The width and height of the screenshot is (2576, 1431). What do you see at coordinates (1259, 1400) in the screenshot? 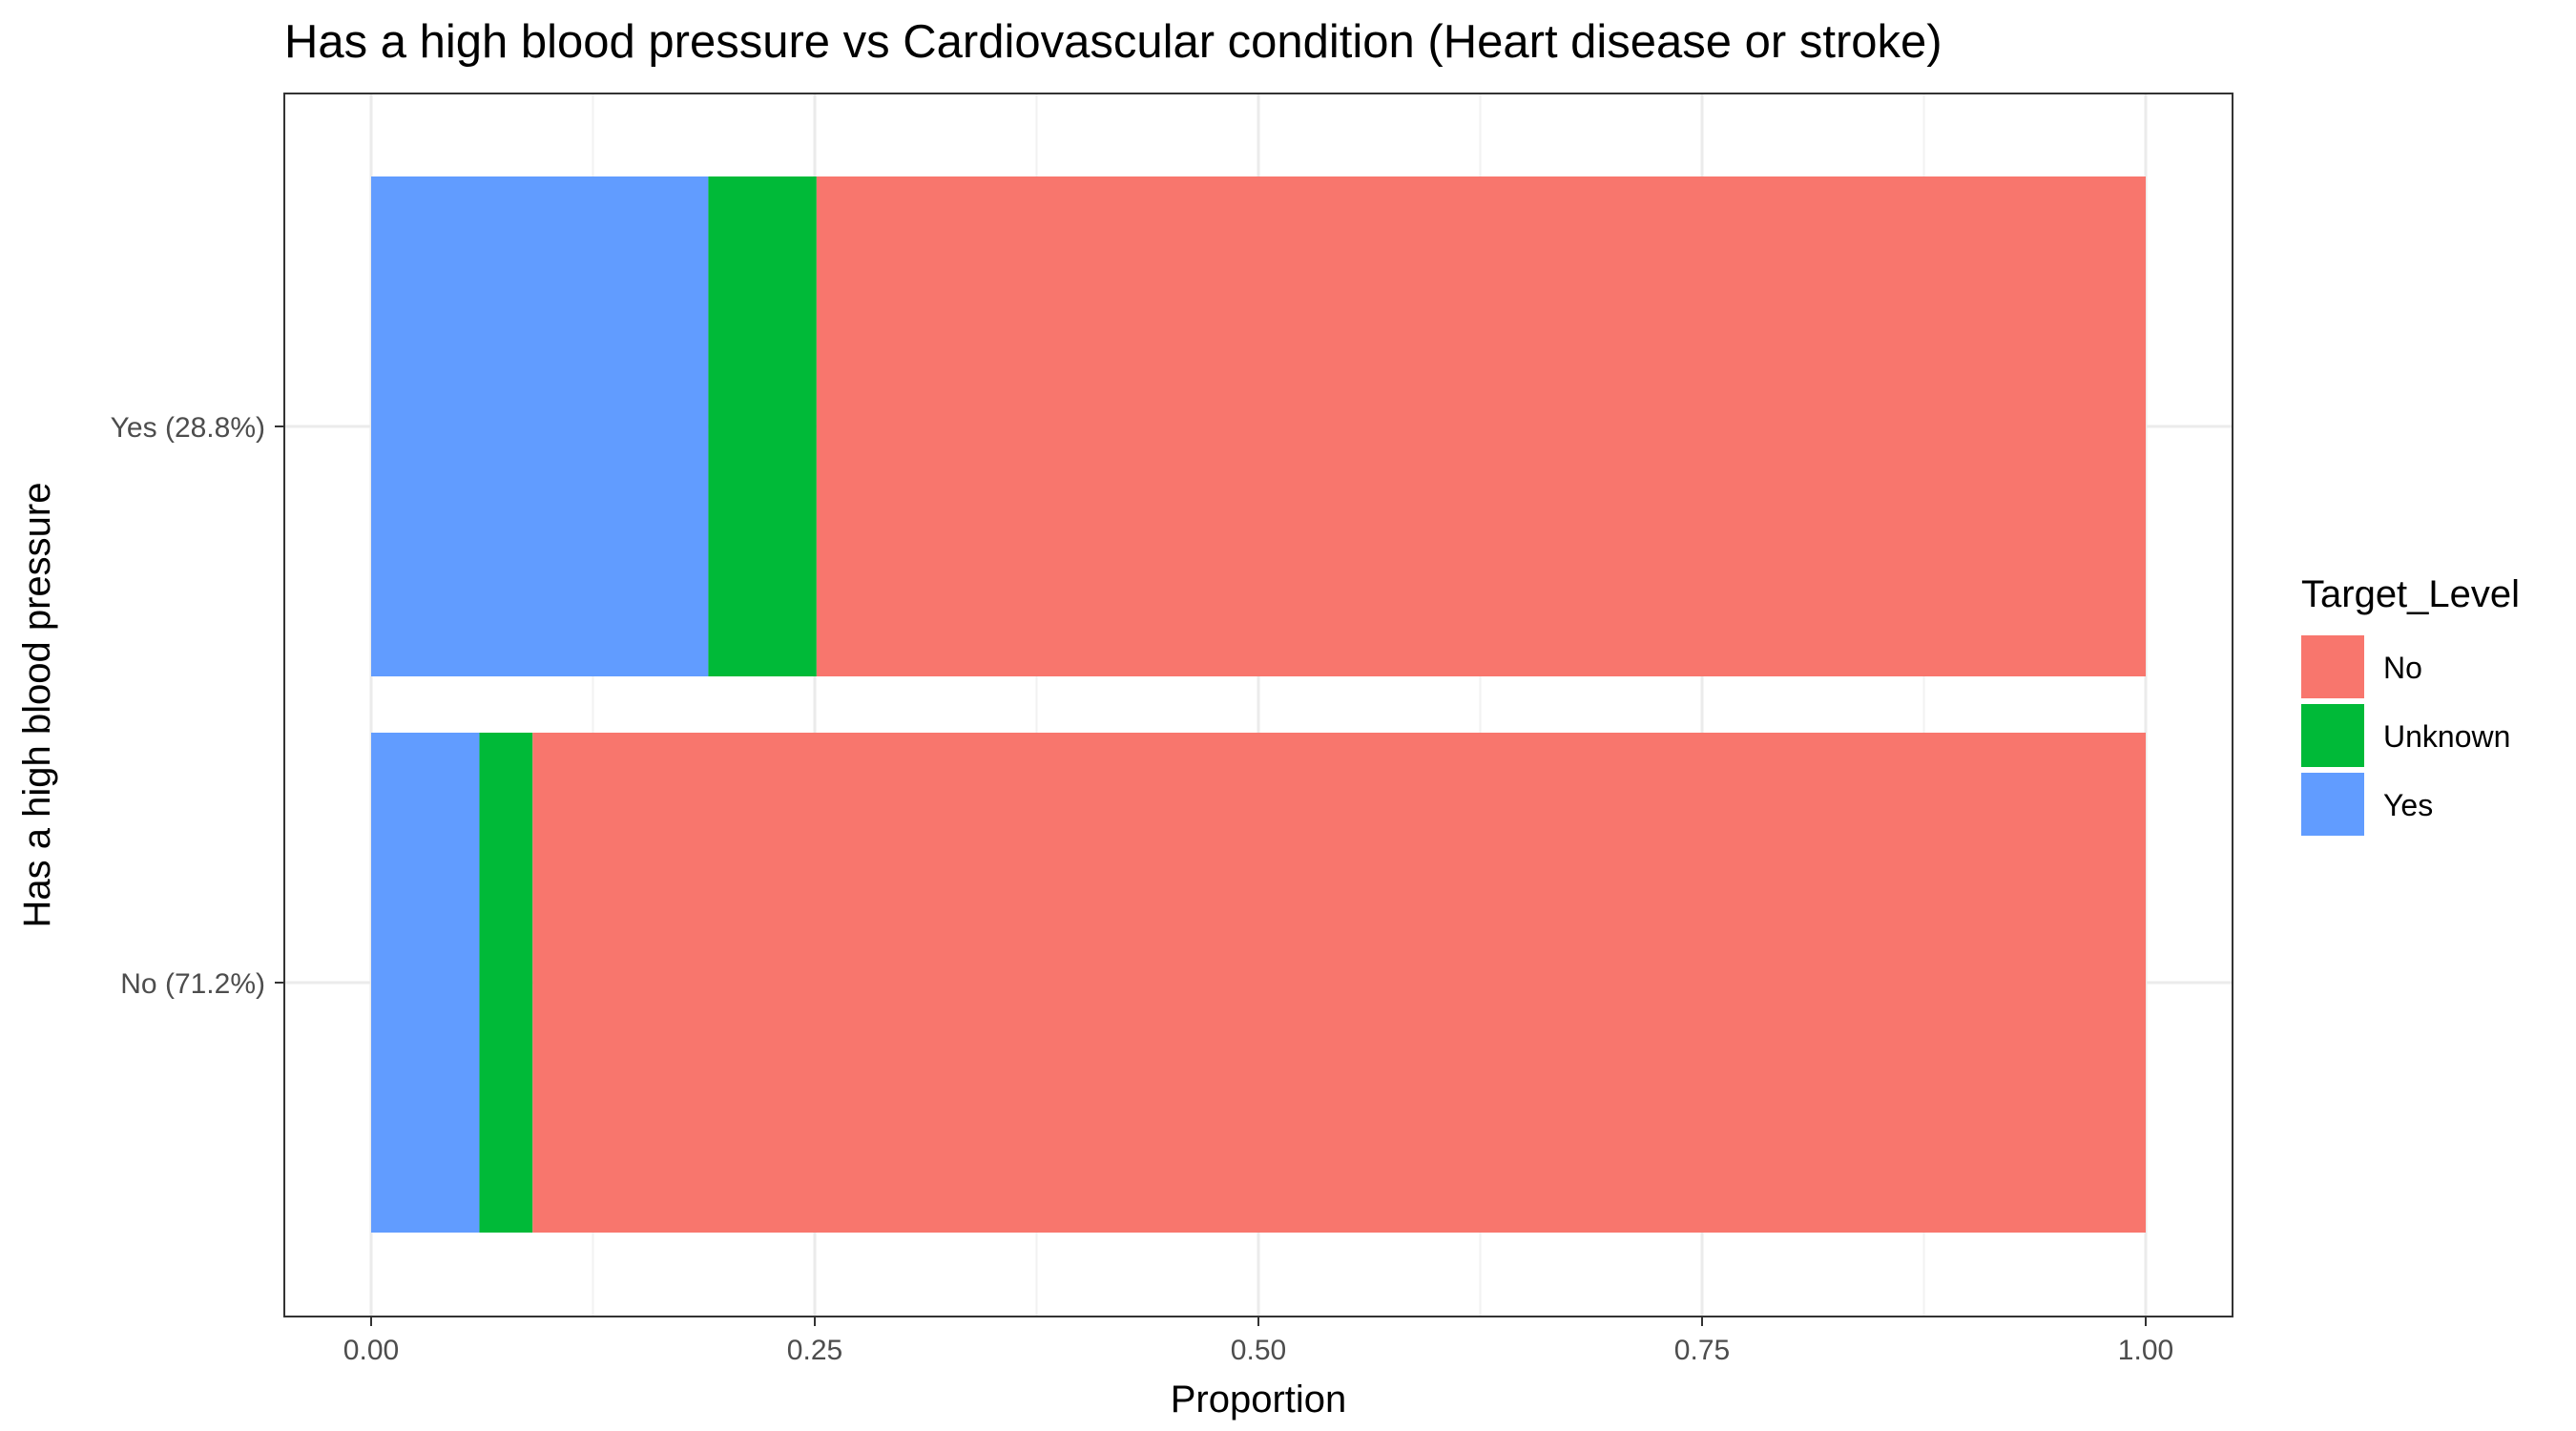
I see `x-axis-title: Proportion` at bounding box center [1259, 1400].